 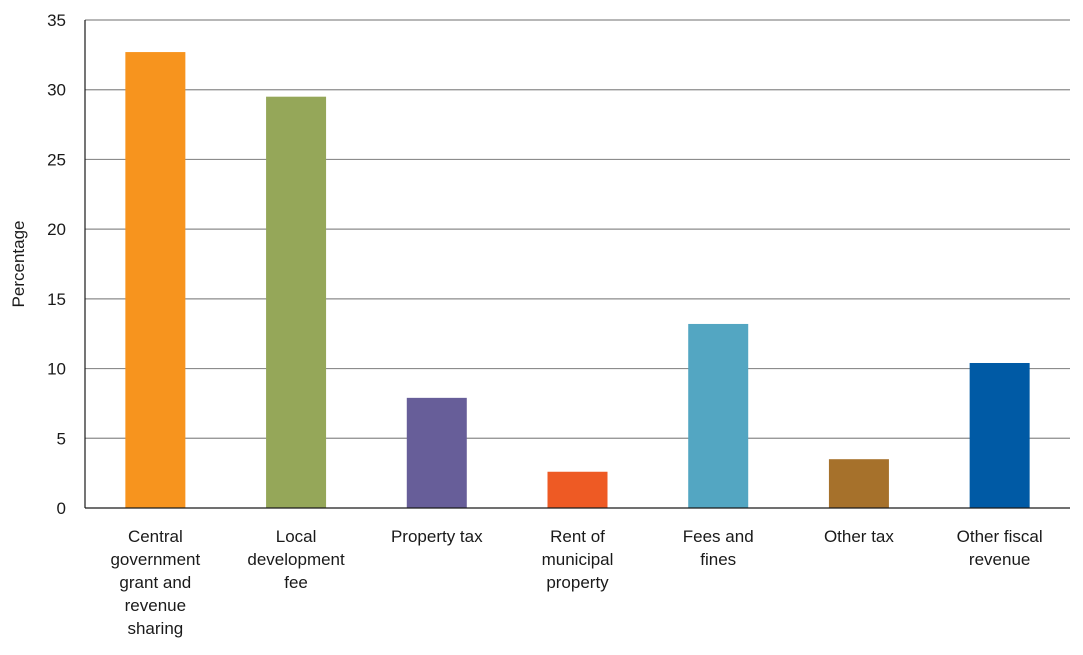 What do you see at coordinates (56, 20) in the screenshot?
I see `y-tick-label: 35` at bounding box center [56, 20].